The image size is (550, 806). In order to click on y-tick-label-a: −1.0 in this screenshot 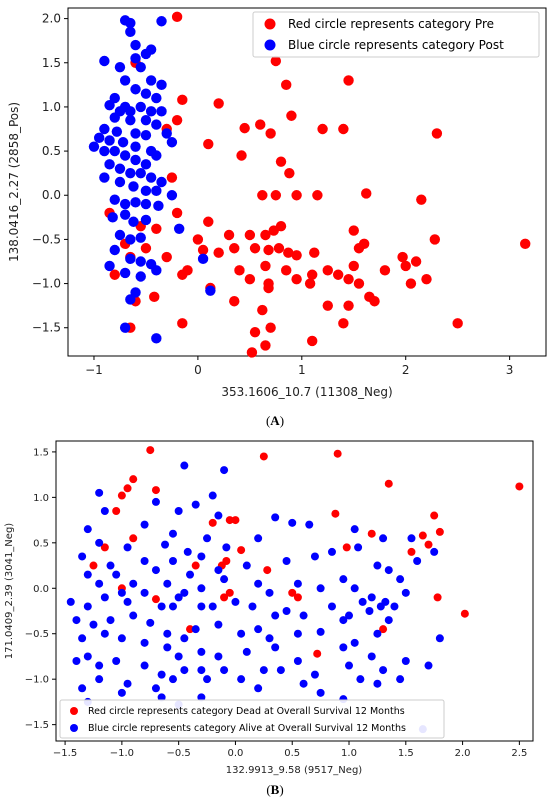, I will do `click(46, 284)`.